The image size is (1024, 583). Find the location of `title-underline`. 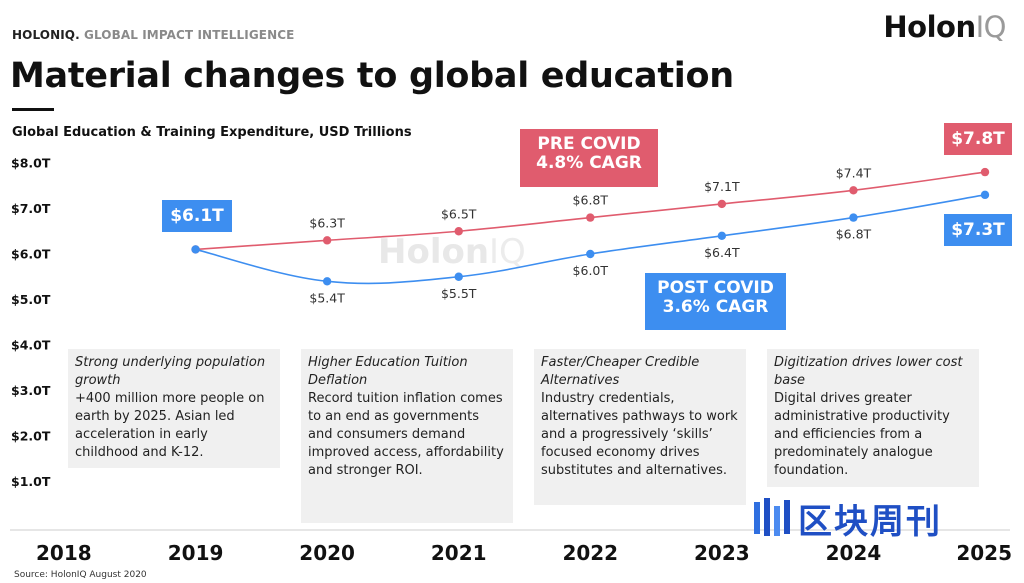

title-underline is located at coordinates (33, 109).